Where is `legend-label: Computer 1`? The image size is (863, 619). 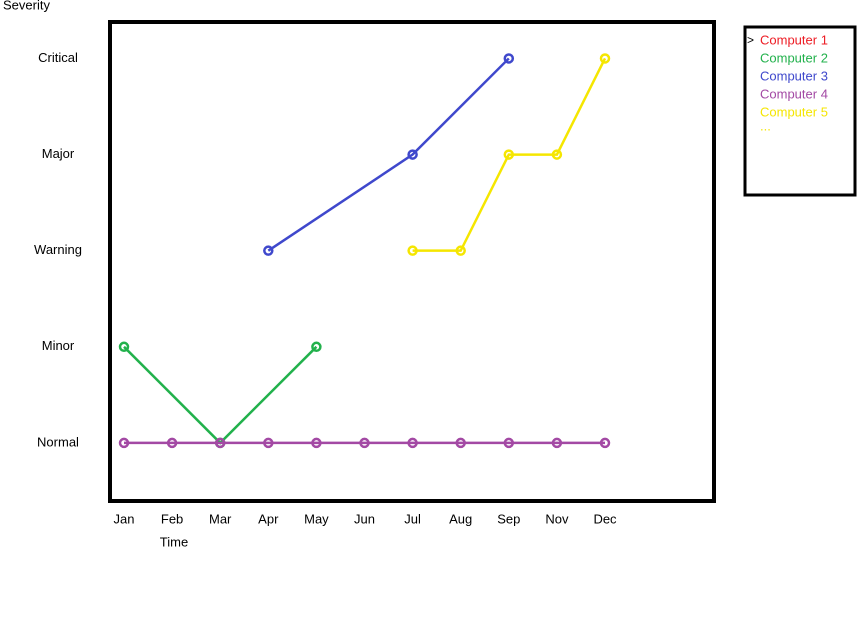
legend-label: Computer 1 is located at coordinates (794, 39).